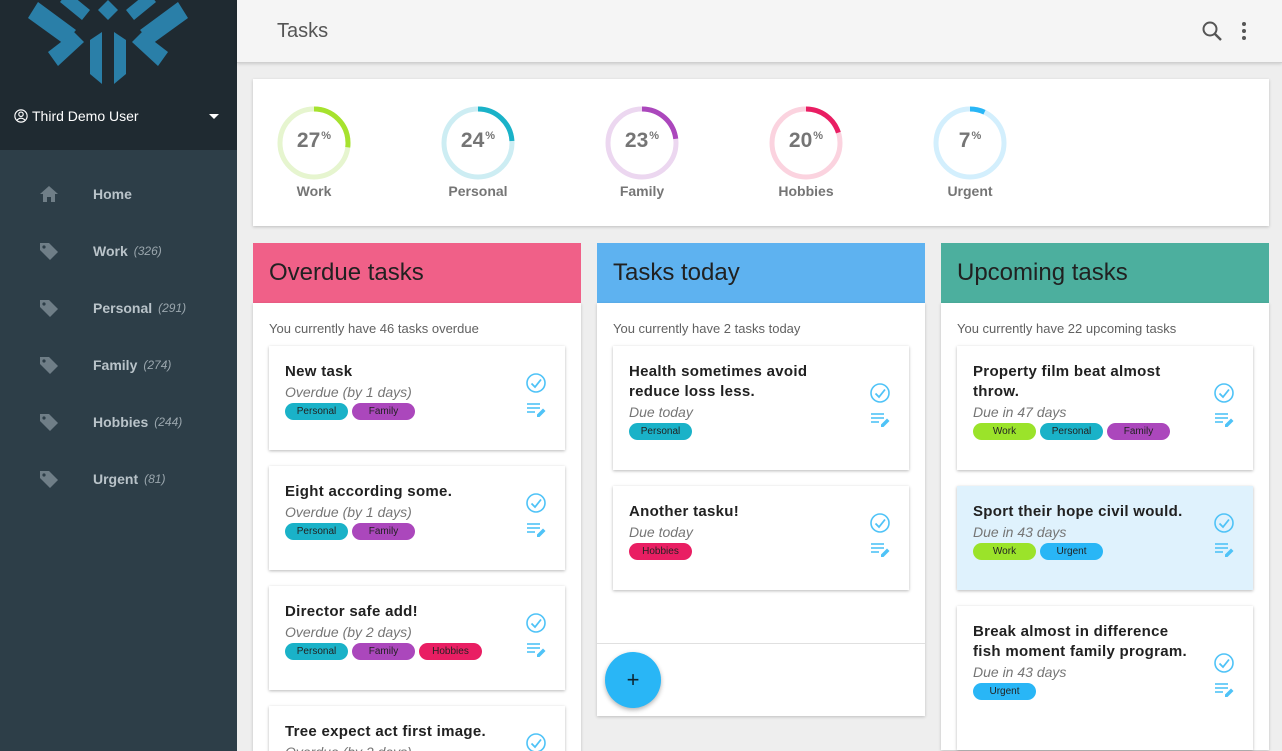 The height and width of the screenshot is (751, 1282). Describe the element at coordinates (118, 193) in the screenshot. I see `sidebar-item-home: Home` at that location.